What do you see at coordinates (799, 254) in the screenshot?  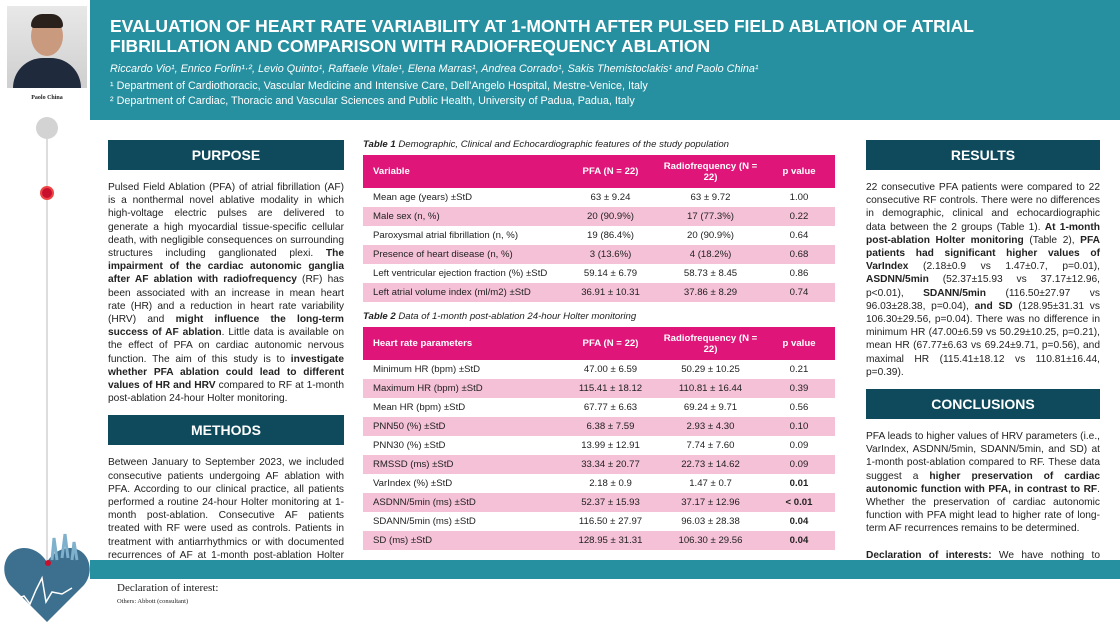 I see `table-cell: 0.68` at bounding box center [799, 254].